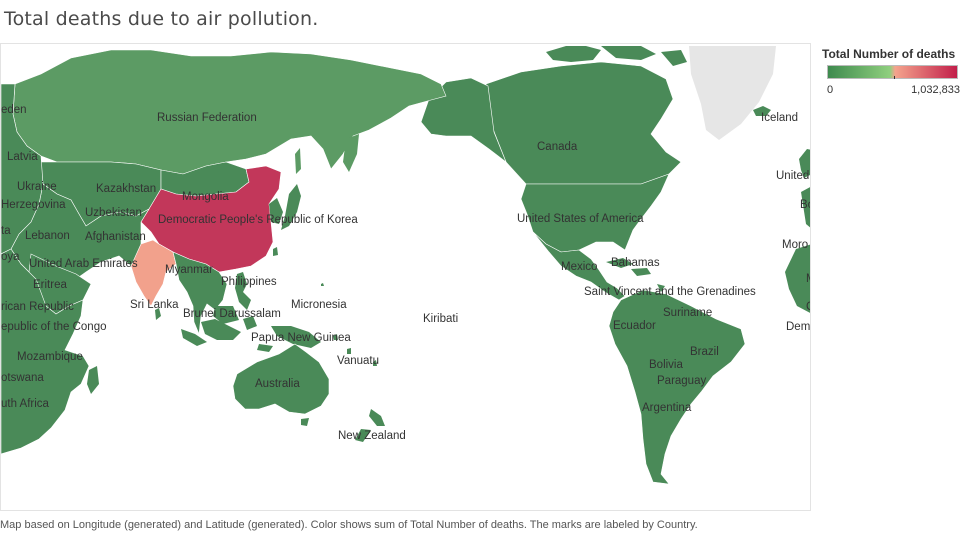 The width and height of the screenshot is (963, 537). Describe the element at coordinates (207, 118) in the screenshot. I see `label-russian-federation: Russian Federation` at that location.